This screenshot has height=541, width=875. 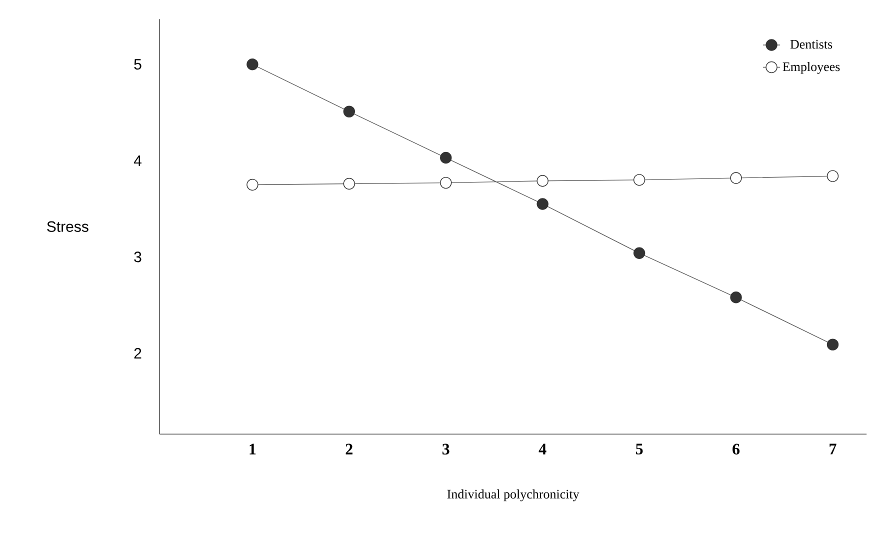 I want to click on x-tick-label: 7, so click(x=833, y=449).